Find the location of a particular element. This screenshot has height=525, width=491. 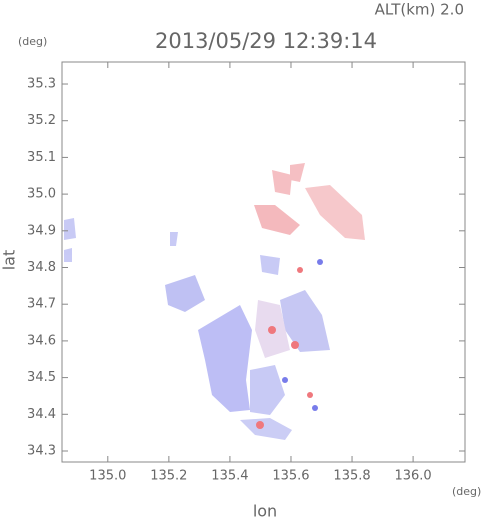

x-tick-label: 135.0 is located at coordinates (107, 476).